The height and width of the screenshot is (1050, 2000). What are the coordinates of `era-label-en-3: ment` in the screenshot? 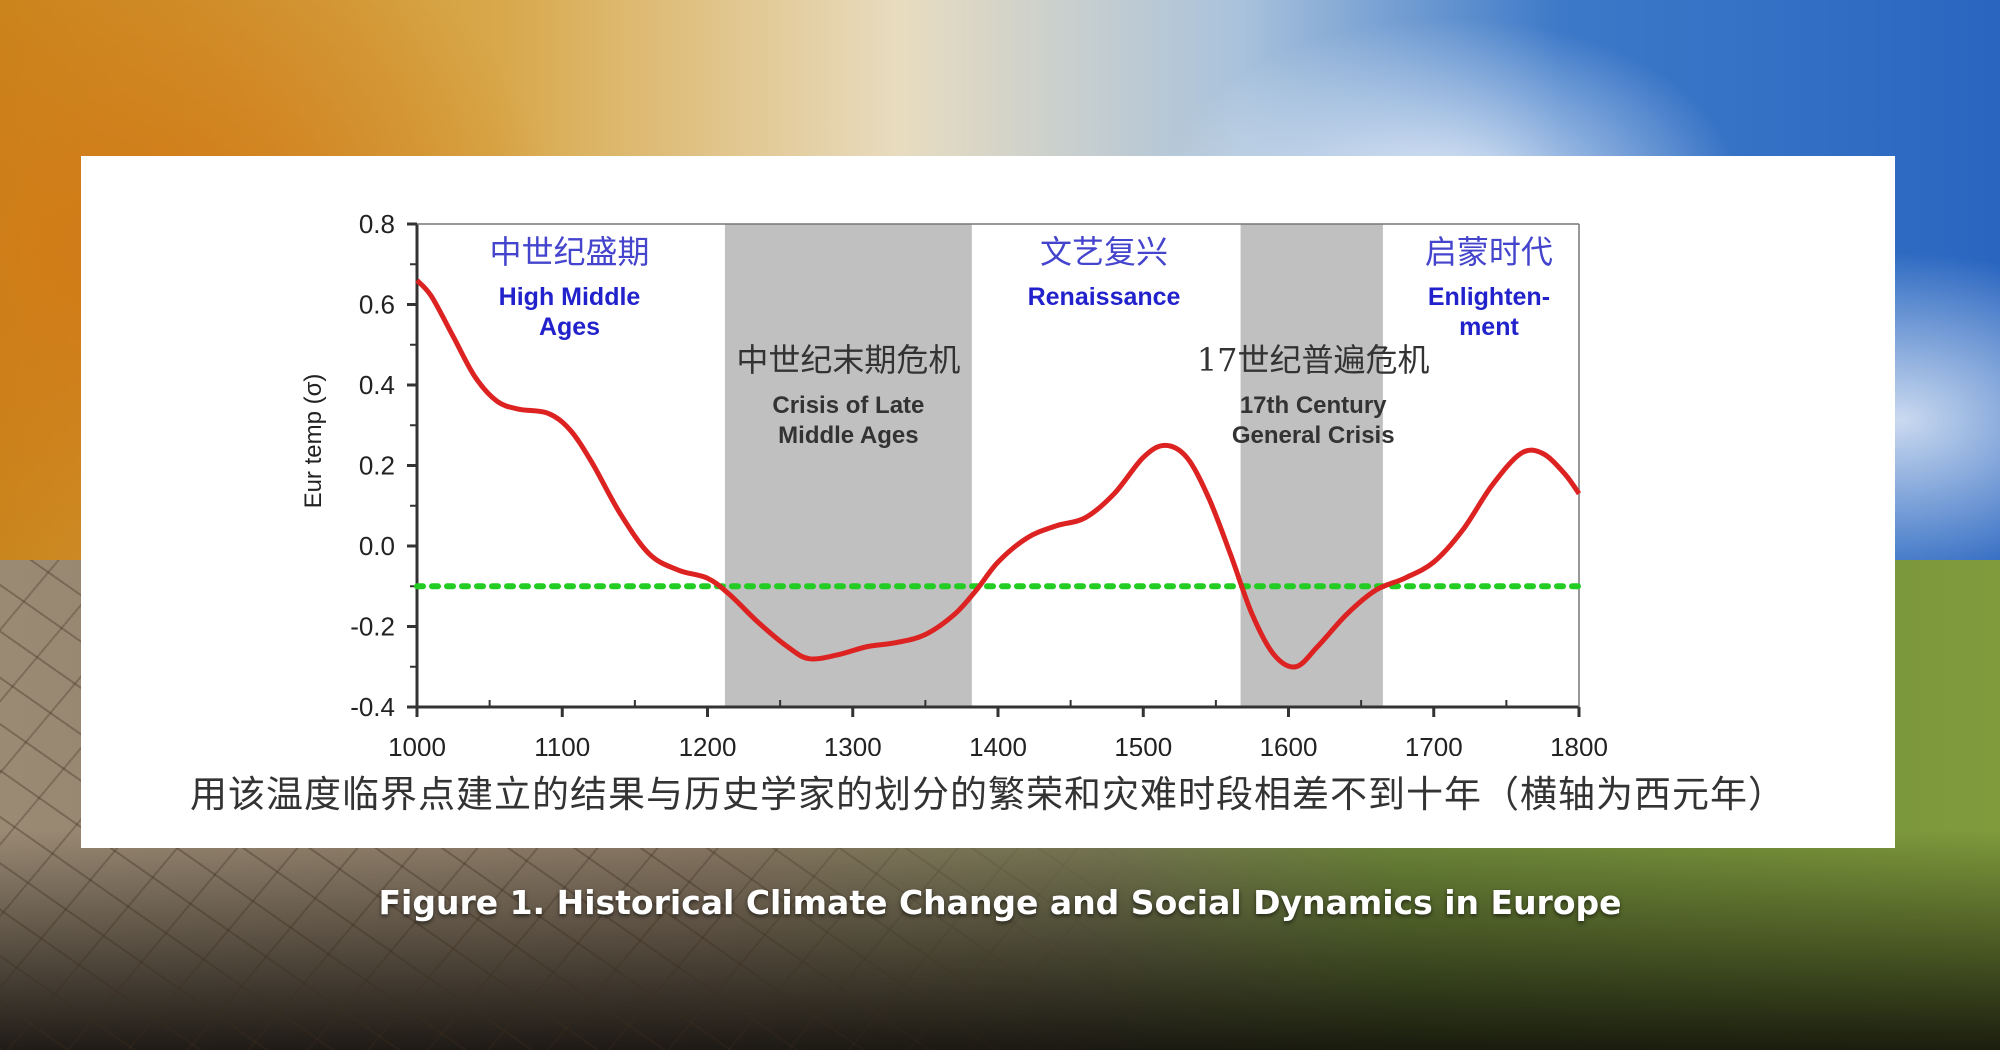 It's located at (1489, 327).